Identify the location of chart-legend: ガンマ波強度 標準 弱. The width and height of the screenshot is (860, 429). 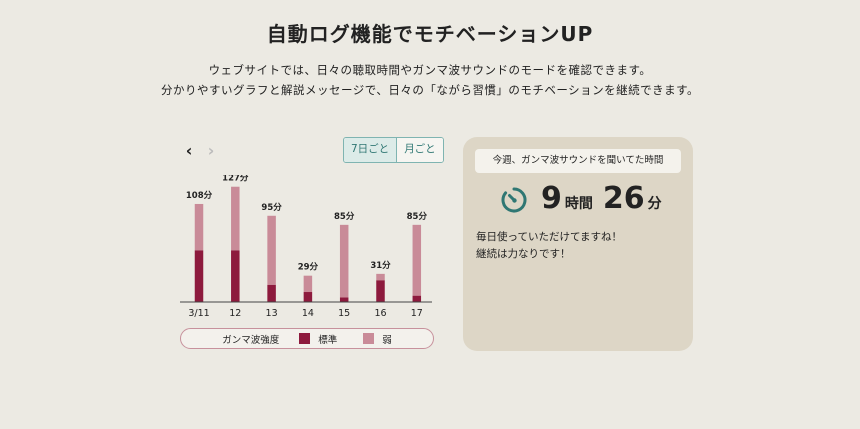
(307, 338).